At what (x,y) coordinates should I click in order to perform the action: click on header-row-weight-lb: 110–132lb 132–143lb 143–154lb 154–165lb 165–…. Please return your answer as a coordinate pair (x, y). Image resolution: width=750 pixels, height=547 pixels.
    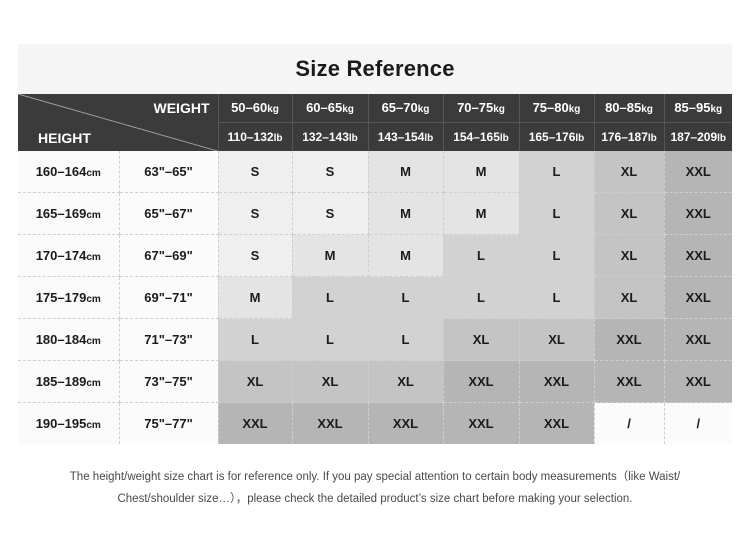
    Looking at the image, I should click on (375, 136).